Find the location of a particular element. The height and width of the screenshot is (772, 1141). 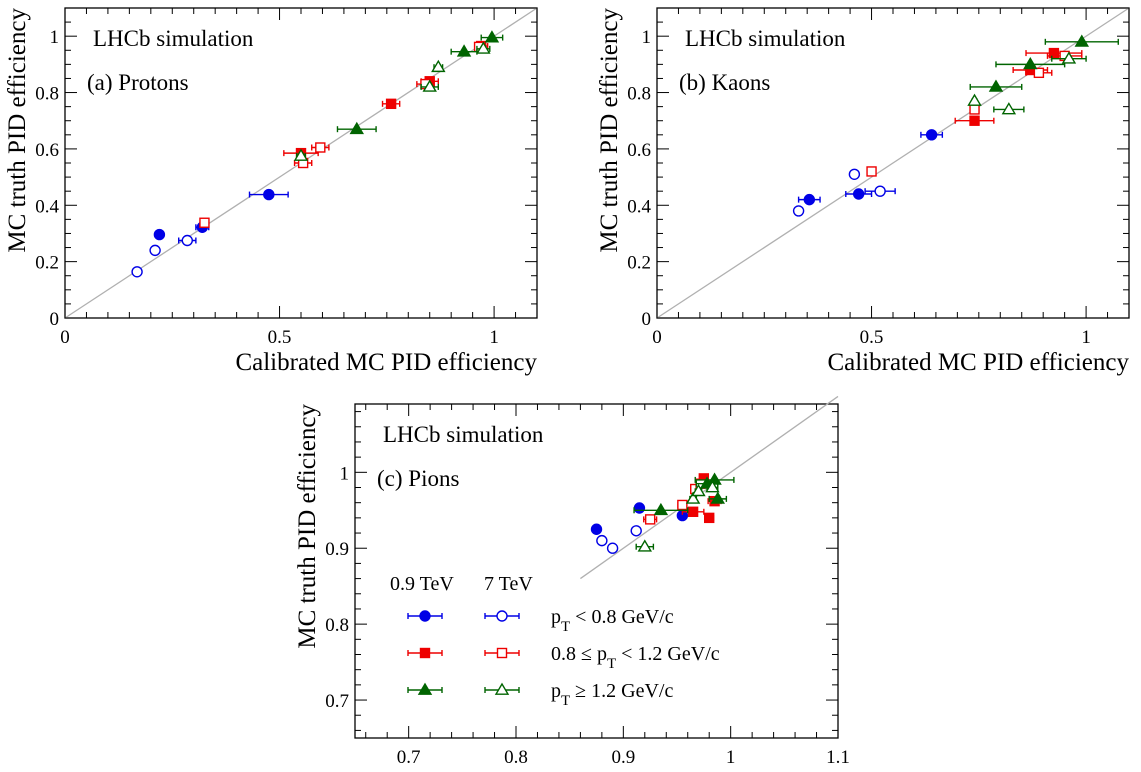

legend-entry-label: pT ≥ 1.2 GeV/c is located at coordinates (612, 694).